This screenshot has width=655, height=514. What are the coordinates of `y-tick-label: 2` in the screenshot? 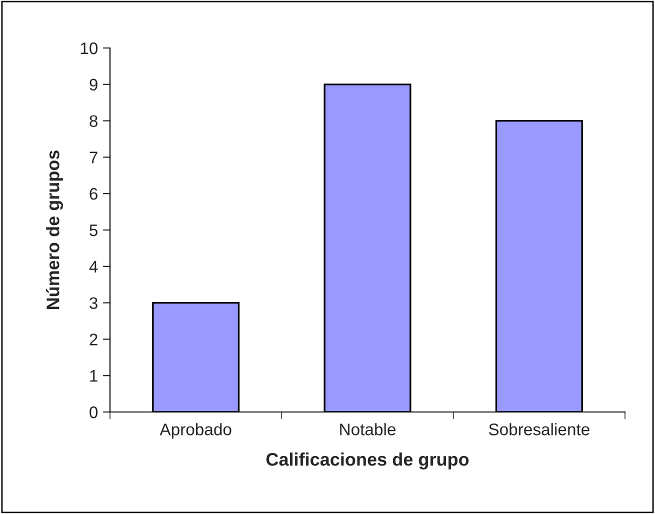 It's located at (94, 340).